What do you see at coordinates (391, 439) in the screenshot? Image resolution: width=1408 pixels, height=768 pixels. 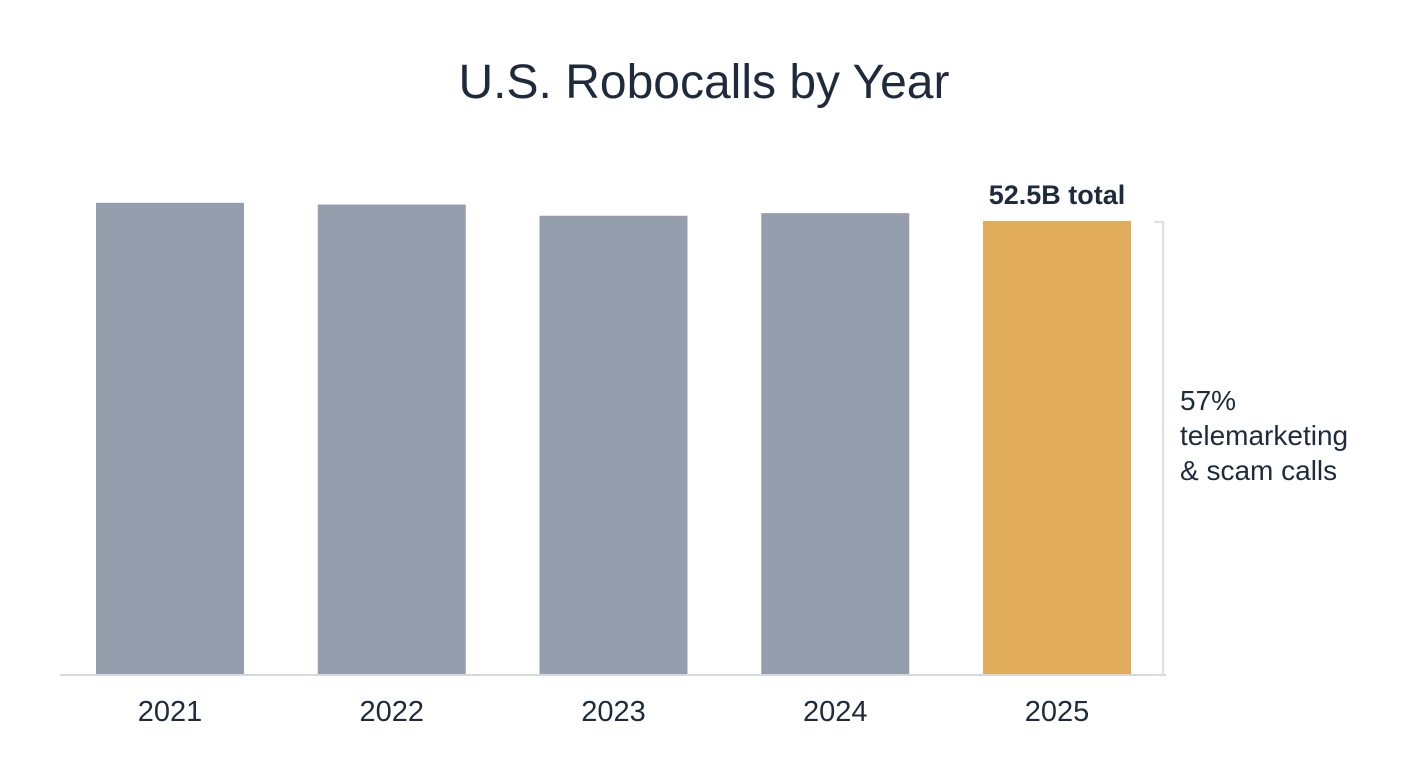 I see `bar-2022` at bounding box center [391, 439].